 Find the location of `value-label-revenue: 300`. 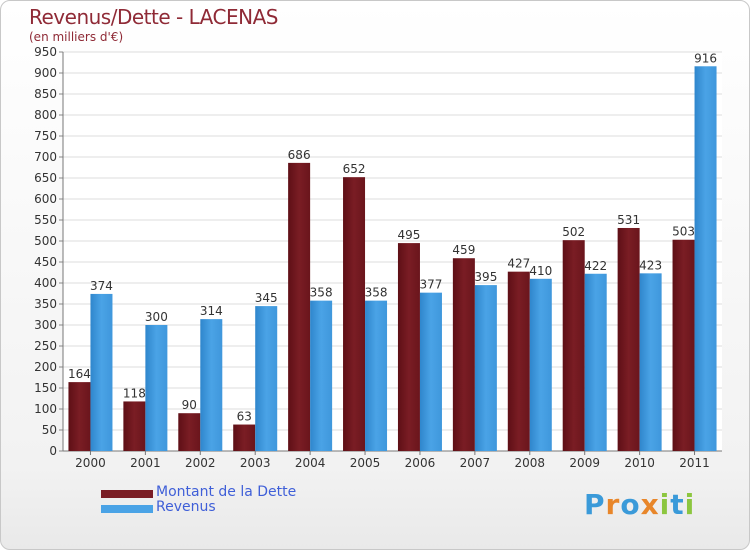

value-label-revenue: 300 is located at coordinates (156, 317).